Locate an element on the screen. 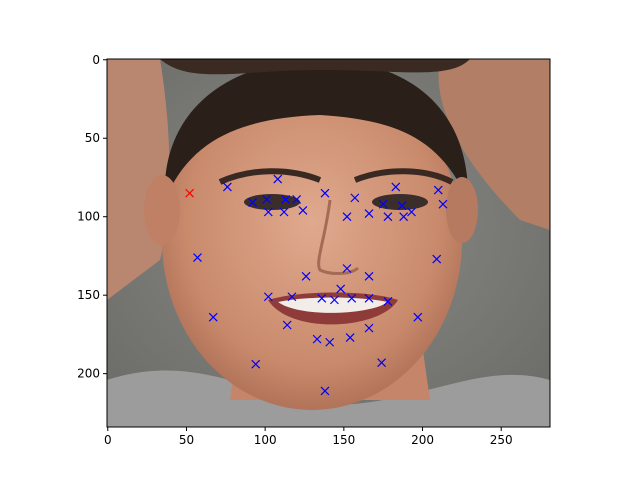  y-tick-label: 200 is located at coordinates (88, 374).